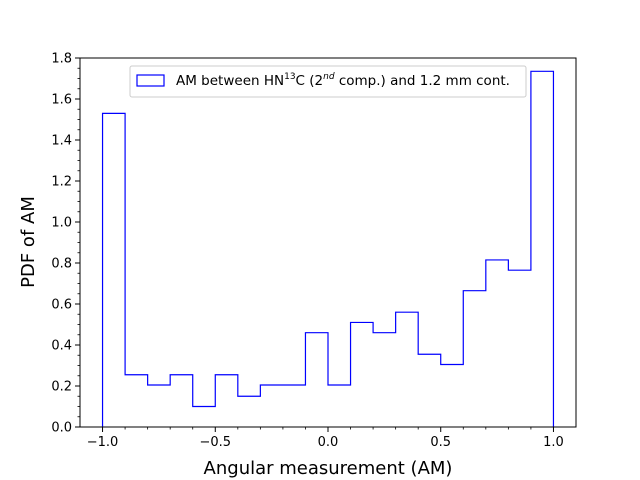 The height and width of the screenshot is (480, 640). What do you see at coordinates (61, 141) in the screenshot?
I see `y-tick-label: 1.4` at bounding box center [61, 141].